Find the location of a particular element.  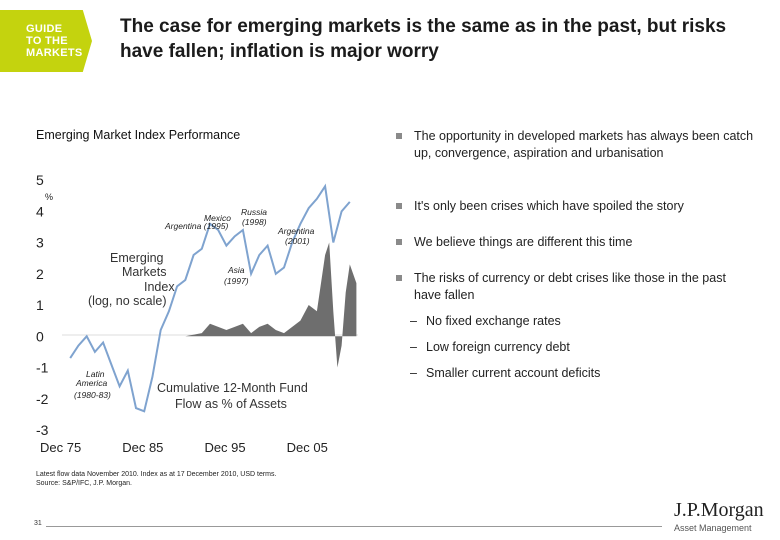

annotation-latin-america: America is located at coordinates (91, 383).